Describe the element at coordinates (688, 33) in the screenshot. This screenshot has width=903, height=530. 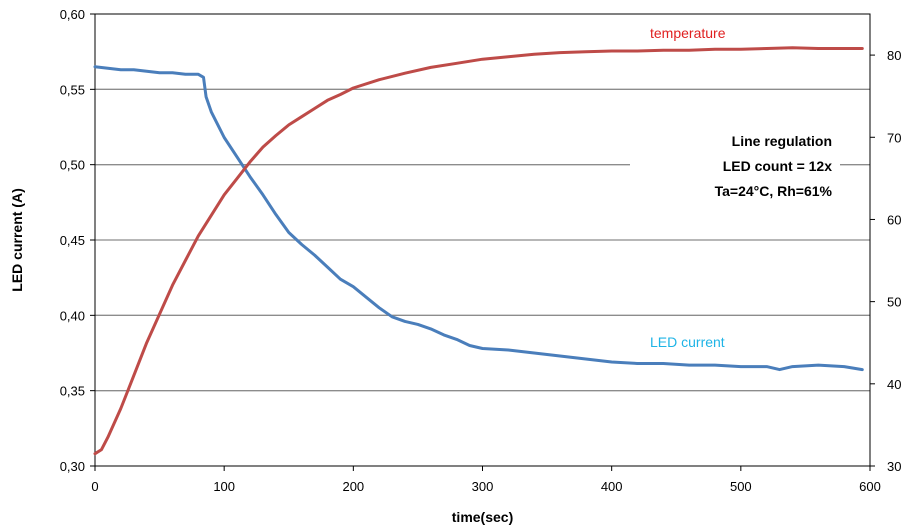
I see `temperature-series-label: temperature` at that location.